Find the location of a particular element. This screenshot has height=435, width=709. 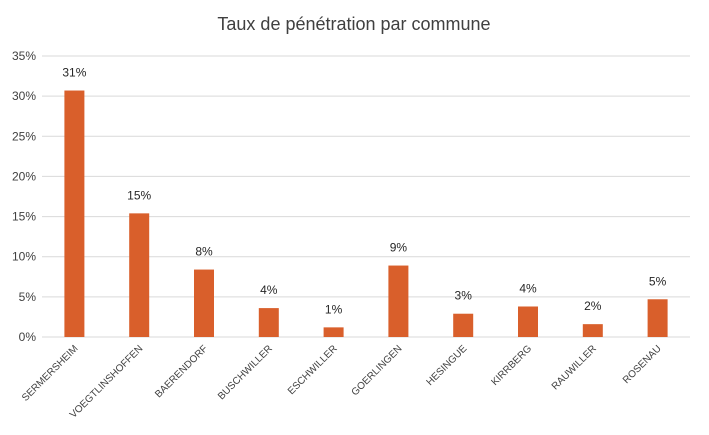

data-label: 3% is located at coordinates (464, 296).